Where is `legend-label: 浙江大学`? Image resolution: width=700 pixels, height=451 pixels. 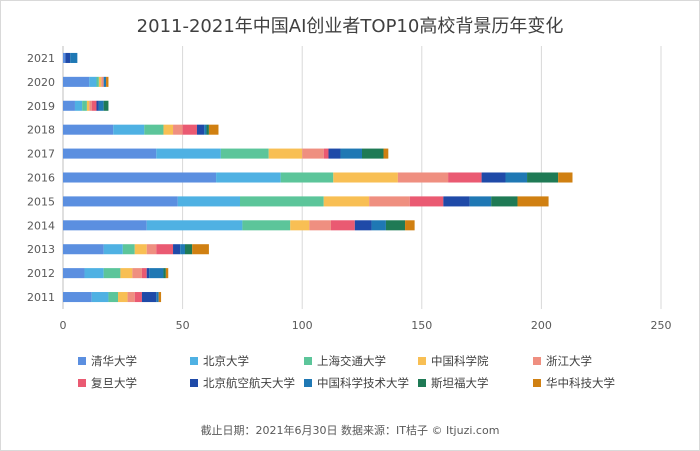
legend-label: 浙江大学 is located at coordinates (569, 361).